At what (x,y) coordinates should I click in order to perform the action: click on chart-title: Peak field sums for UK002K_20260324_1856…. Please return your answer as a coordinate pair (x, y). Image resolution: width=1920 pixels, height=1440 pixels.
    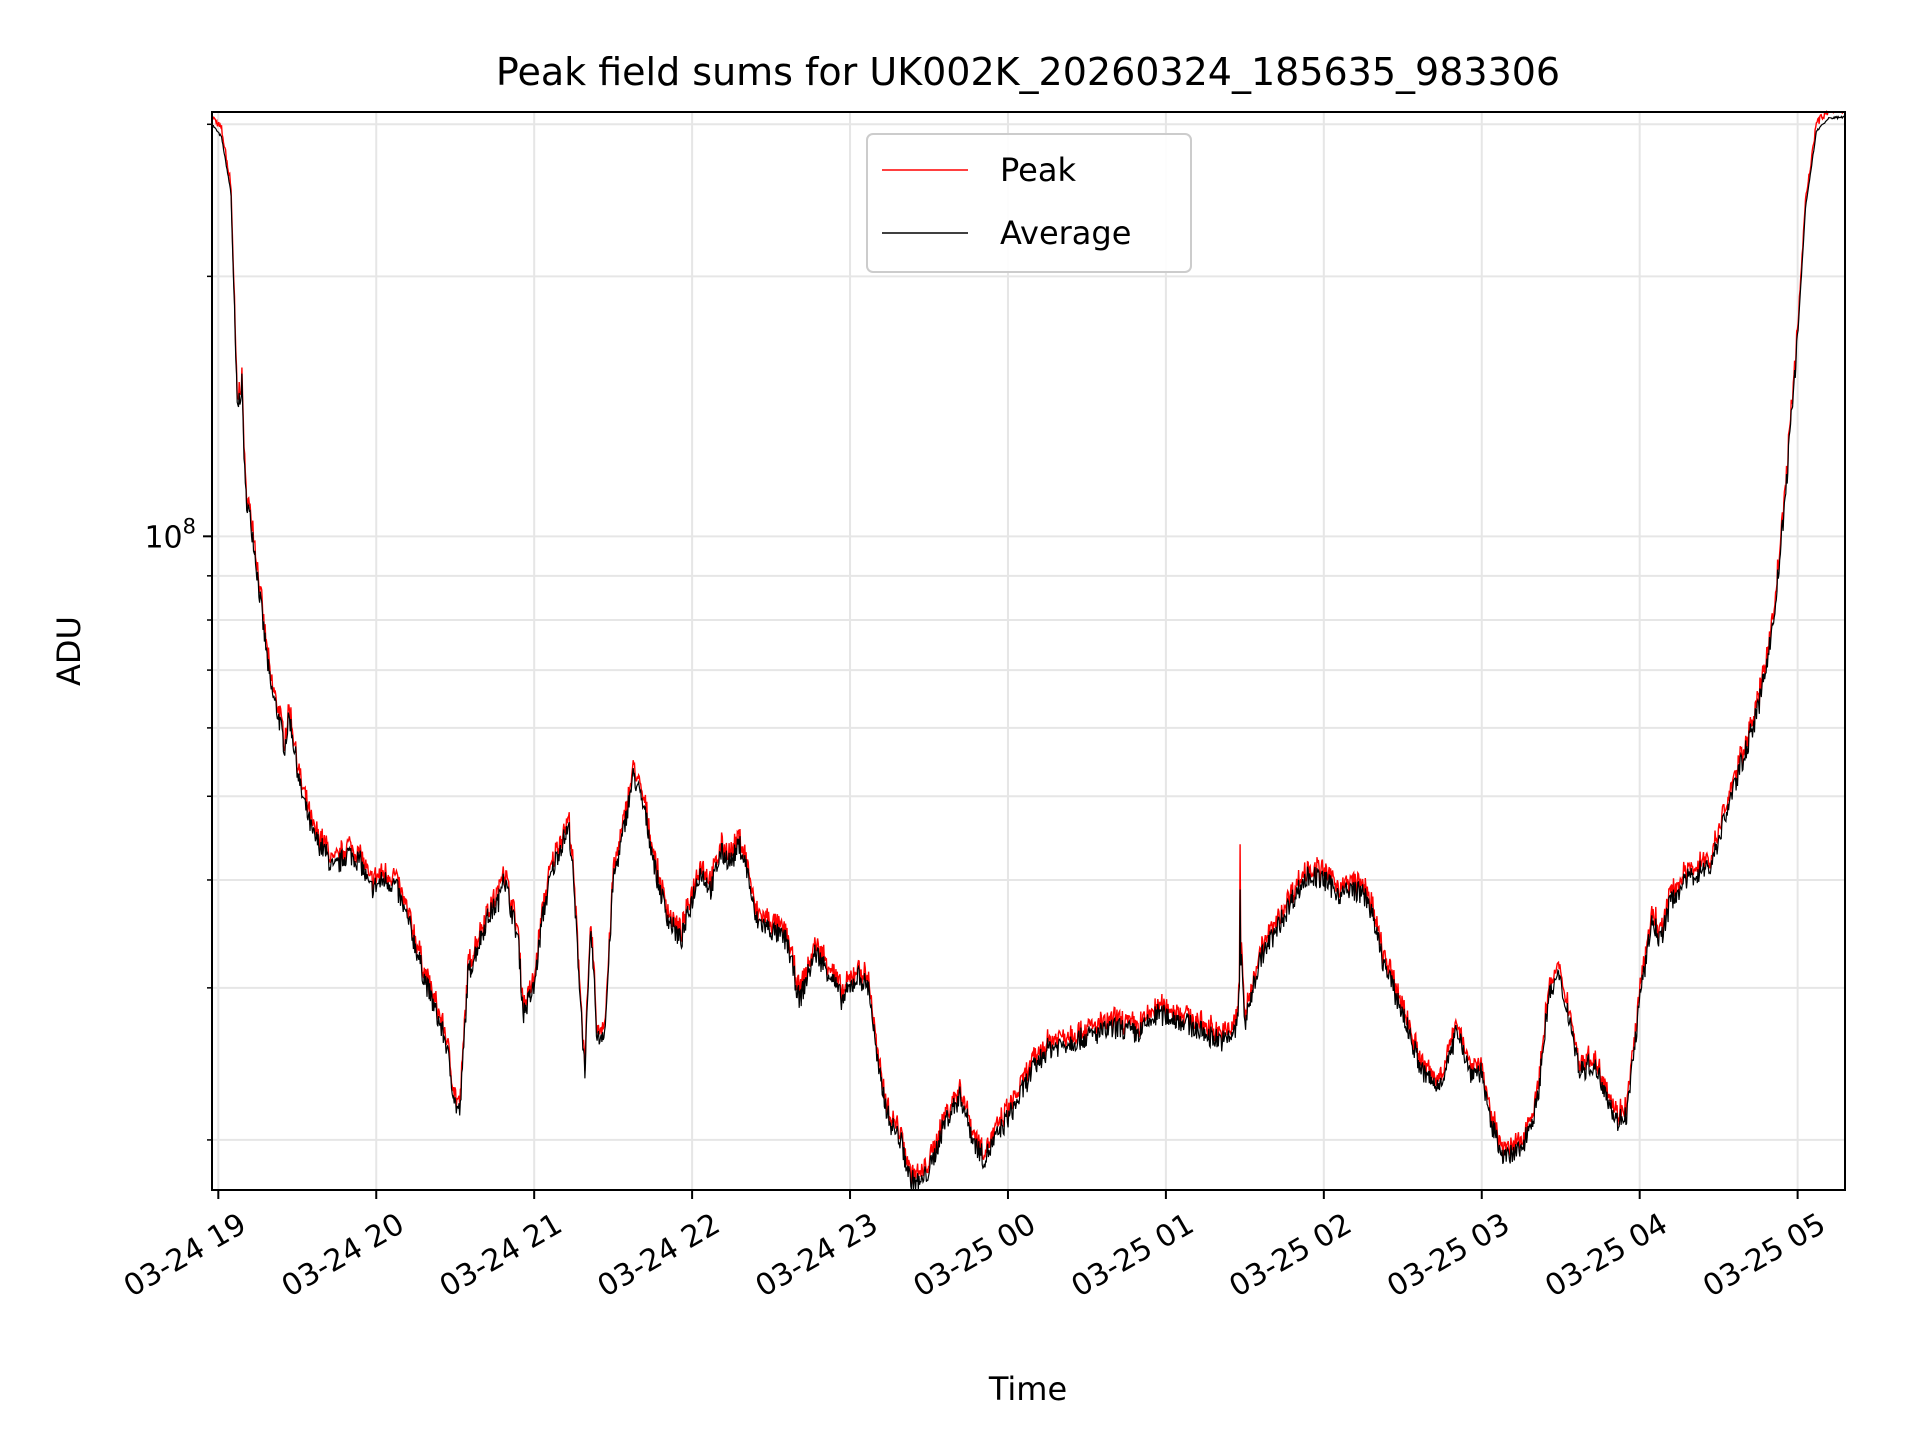
    Looking at the image, I should click on (1028, 72).